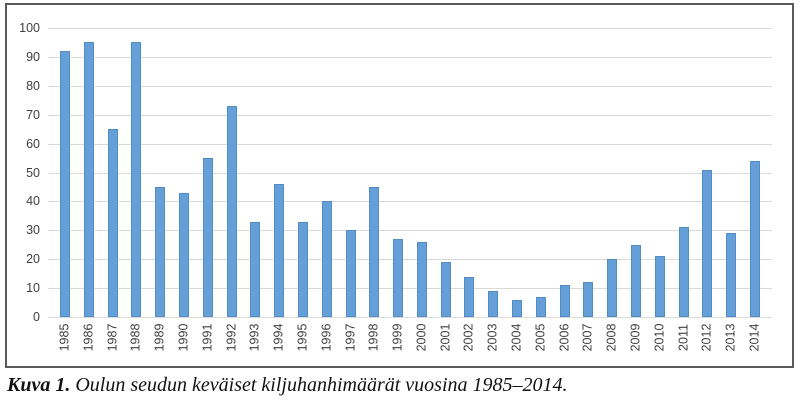 This screenshot has height=406, width=800. Describe the element at coordinates (33, 259) in the screenshot. I see `y-tick-label-20: 20` at that location.